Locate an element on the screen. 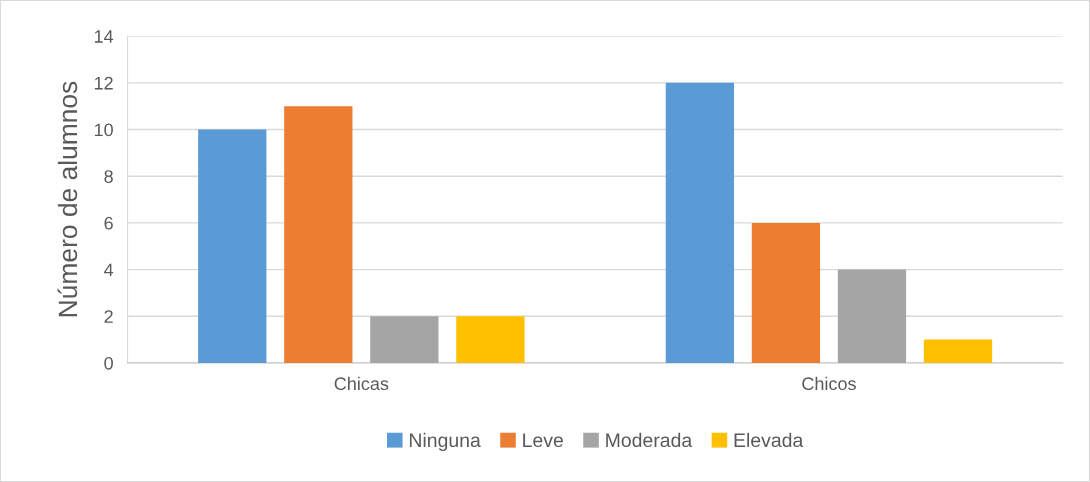 This screenshot has width=1090, height=482. y-axis-title: Número de alumnos is located at coordinates (67, 199).